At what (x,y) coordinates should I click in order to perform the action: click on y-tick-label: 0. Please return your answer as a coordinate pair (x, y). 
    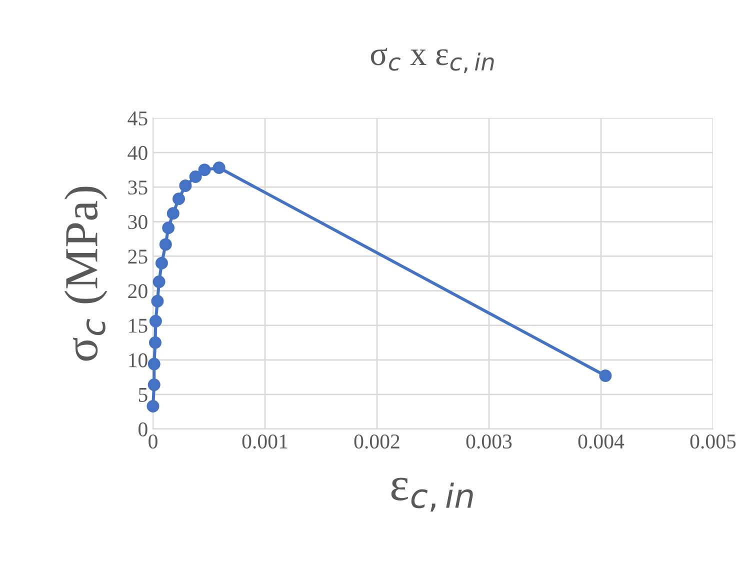
    Looking at the image, I should click on (143, 429).